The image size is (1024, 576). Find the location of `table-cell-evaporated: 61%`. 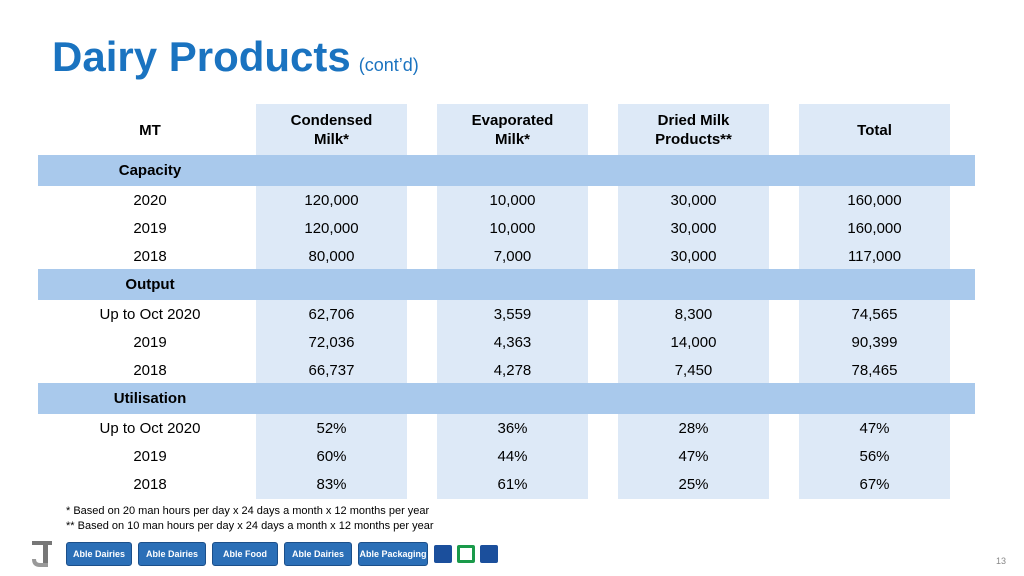

table-cell-evaporated: 61% is located at coordinates (512, 484).